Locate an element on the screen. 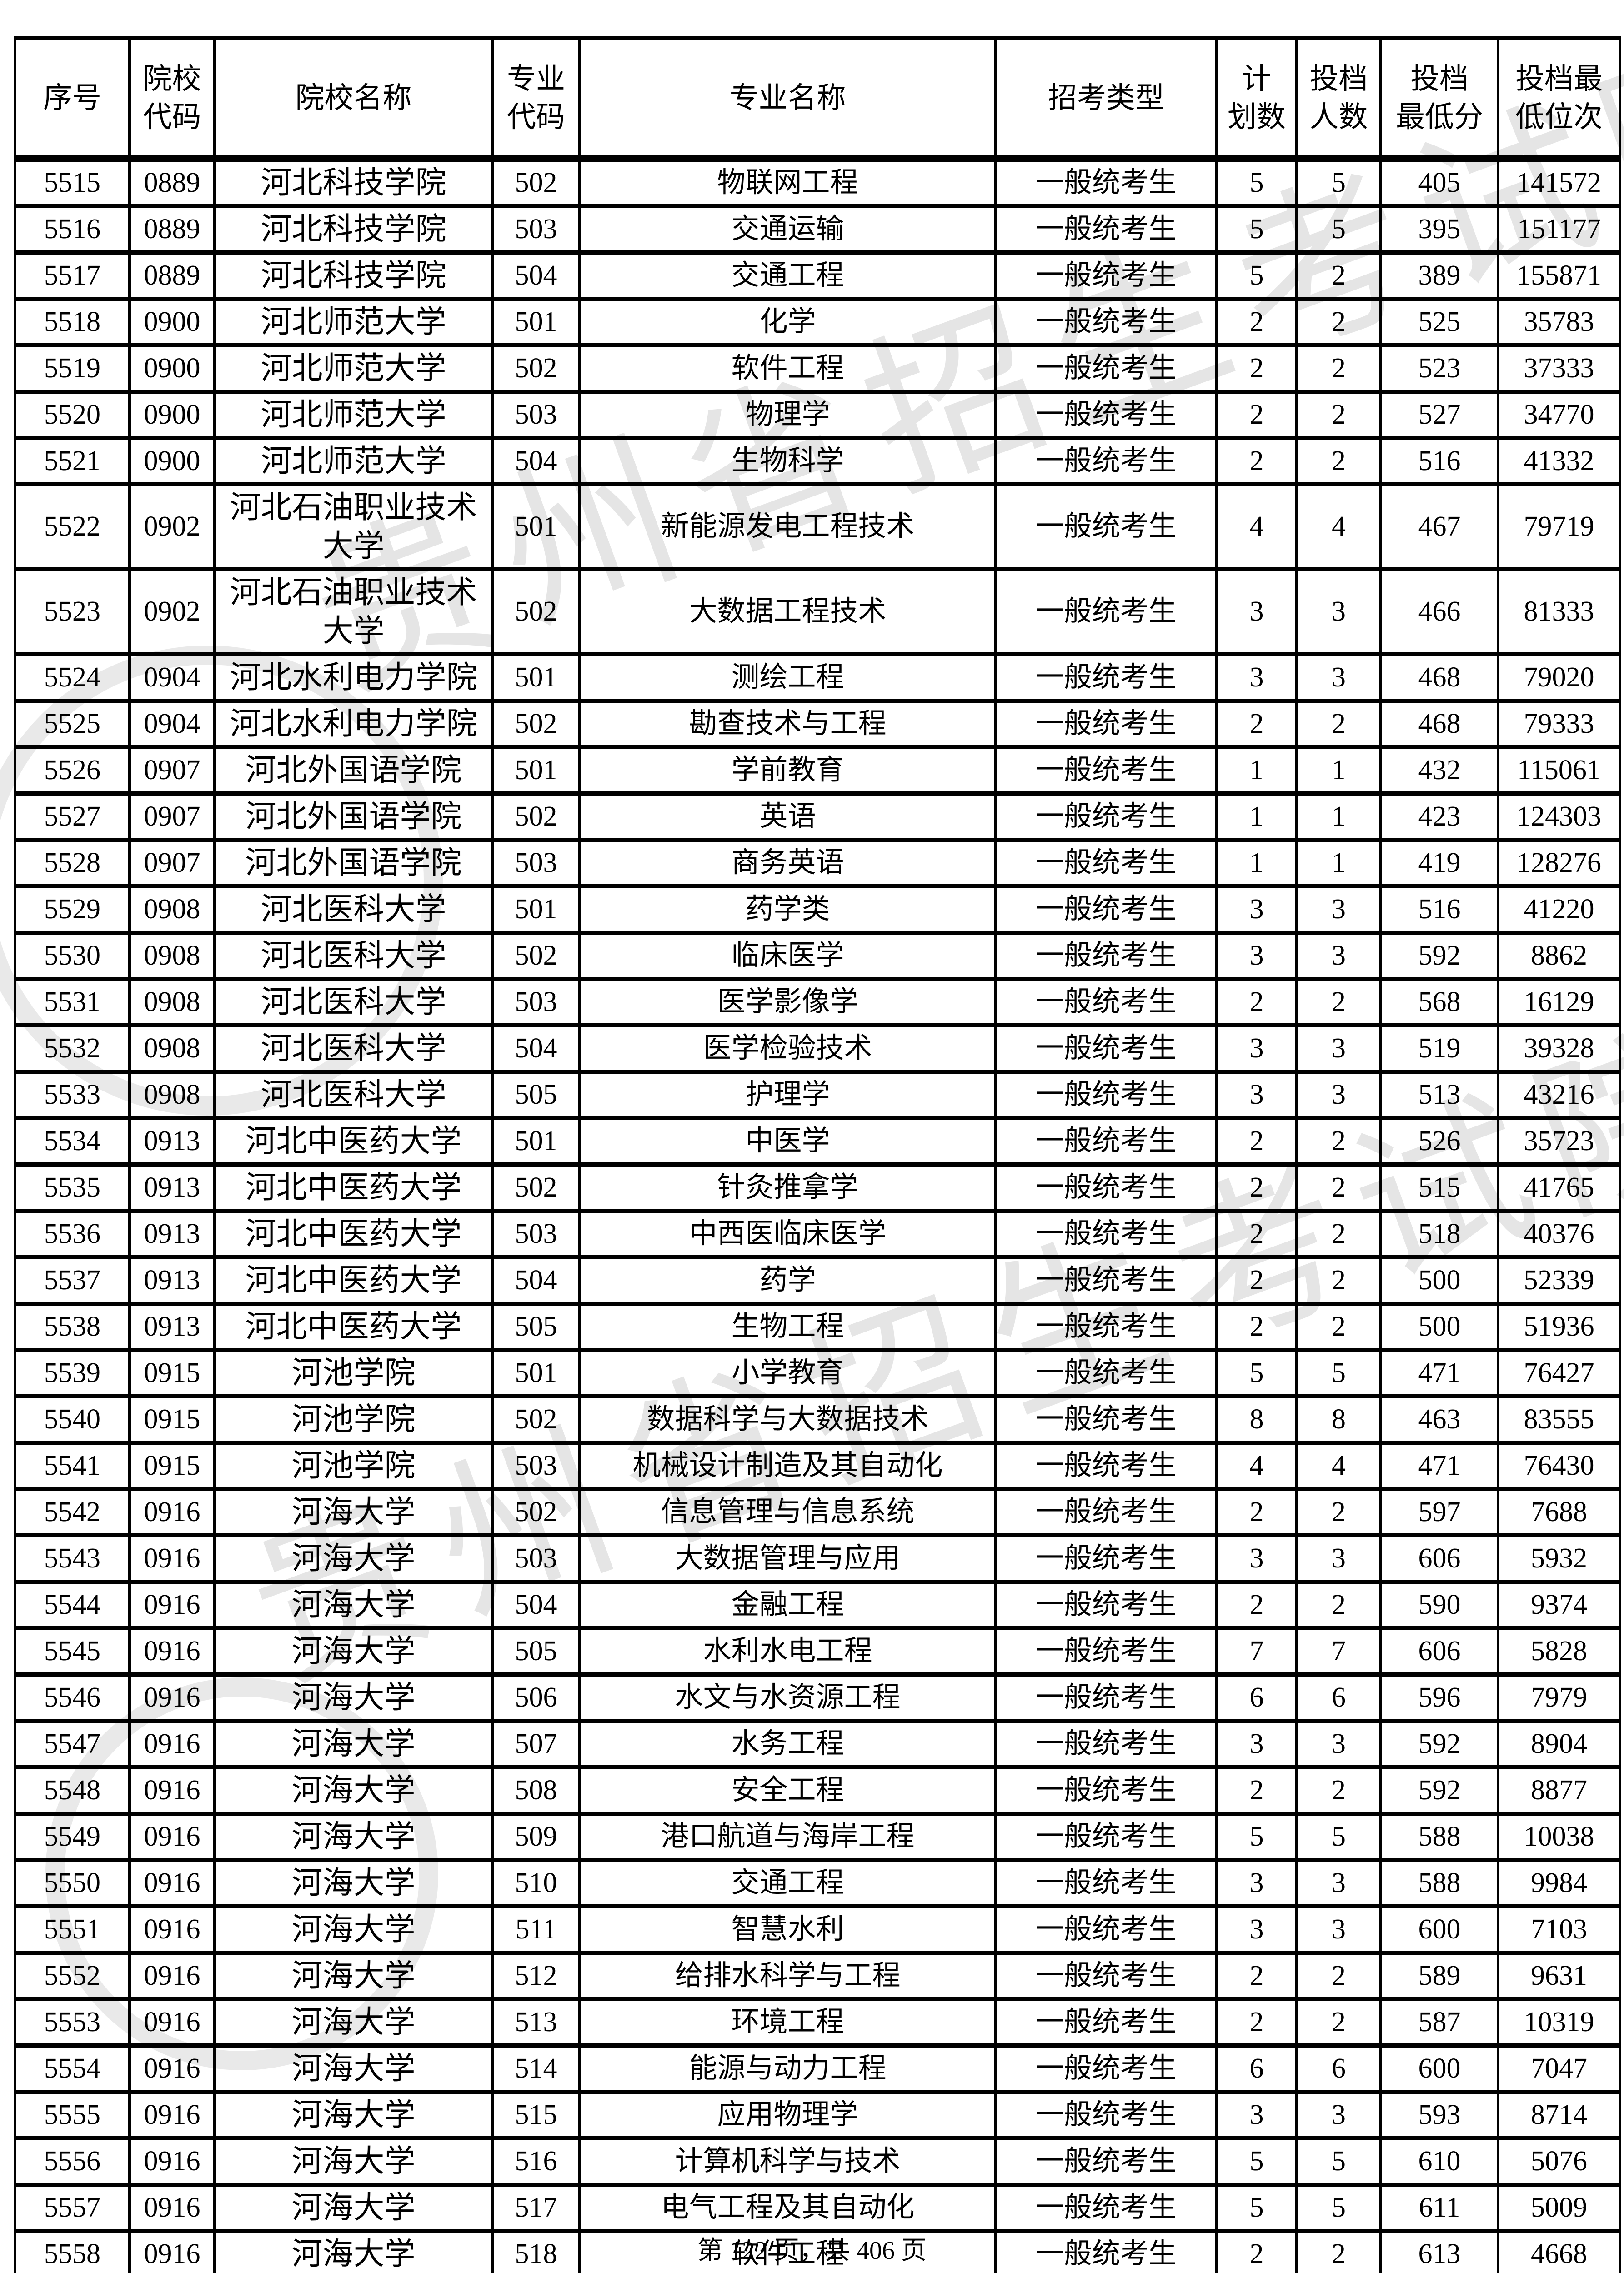  cell-major_name: 针灸推拿学 is located at coordinates (787, 1187).